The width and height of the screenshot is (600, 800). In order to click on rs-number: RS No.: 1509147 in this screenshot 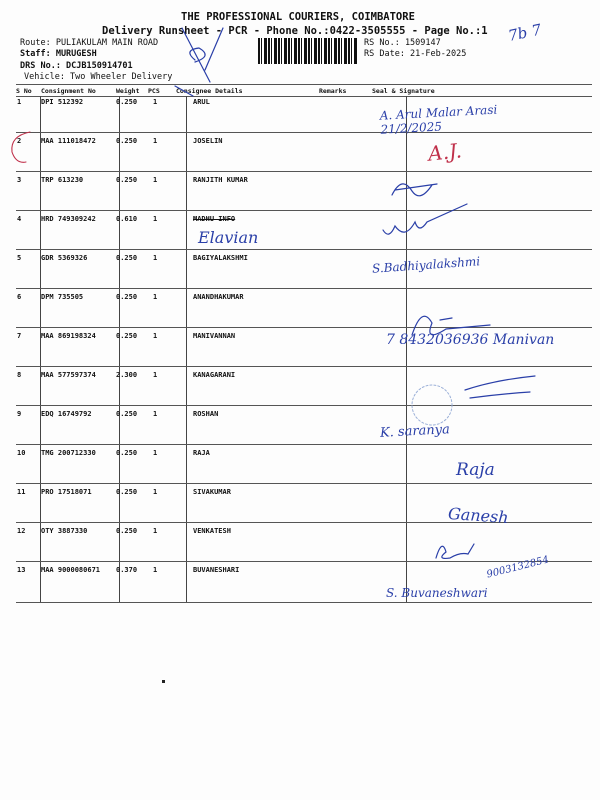, I will do `click(402, 43)`.